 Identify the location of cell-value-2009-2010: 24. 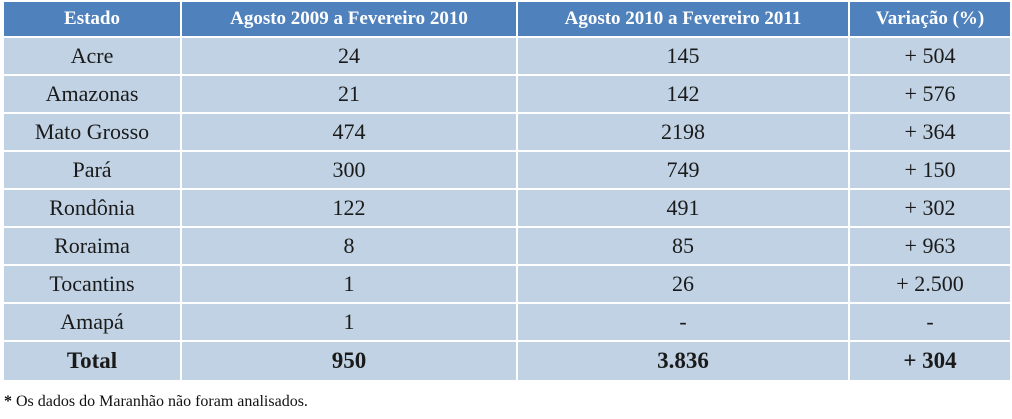
(349, 56).